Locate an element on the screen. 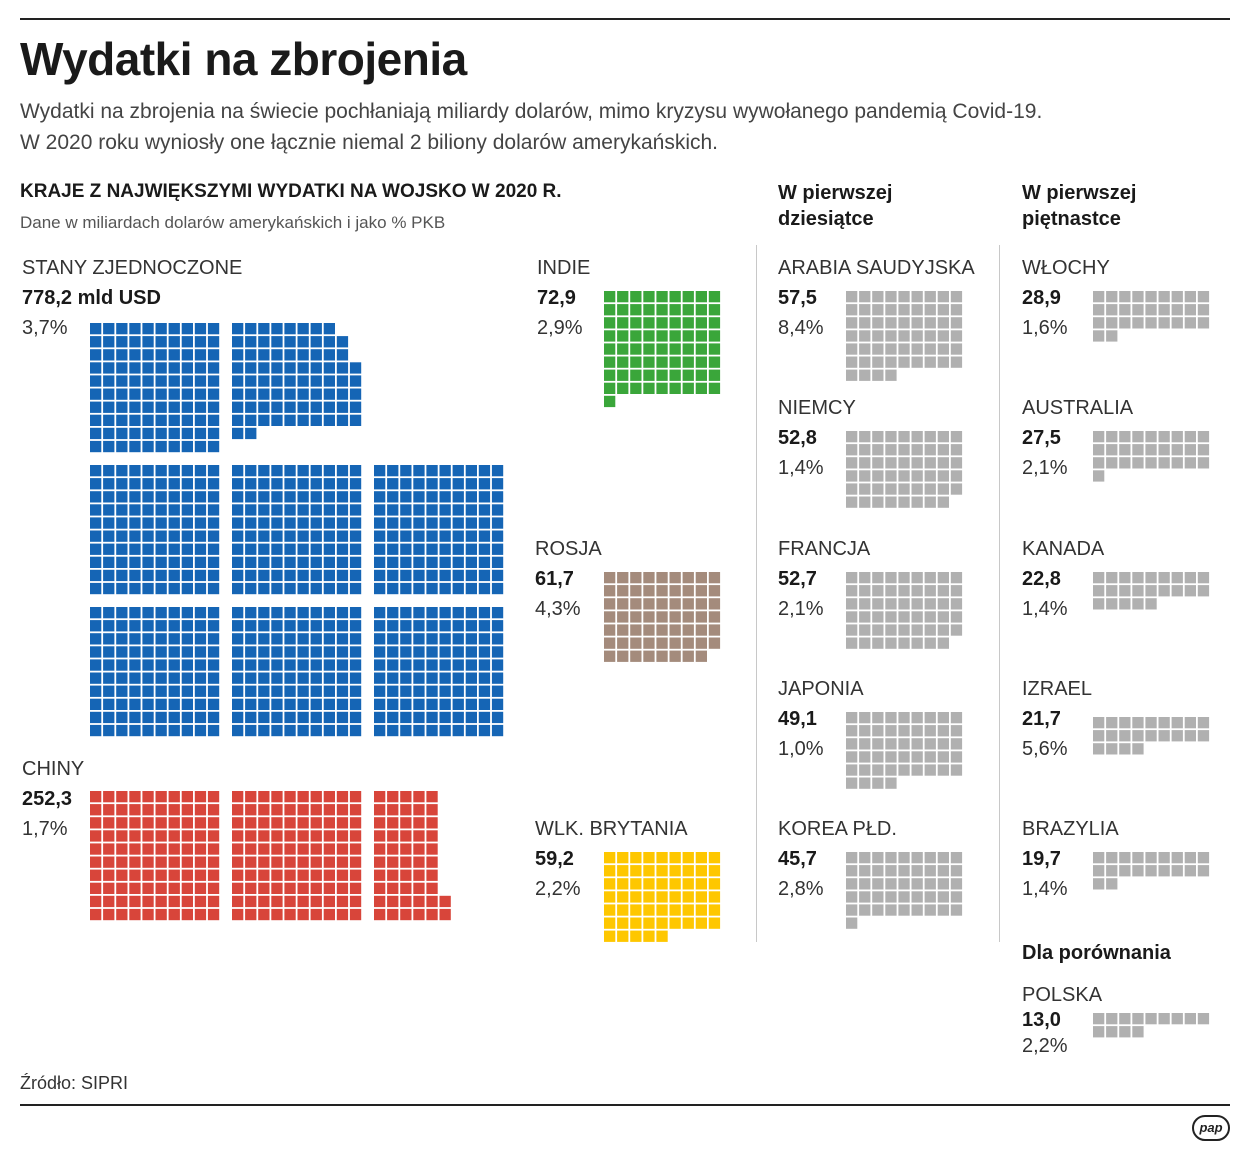  country-gdp-brazylia: 1,4% is located at coordinates (1045, 889).